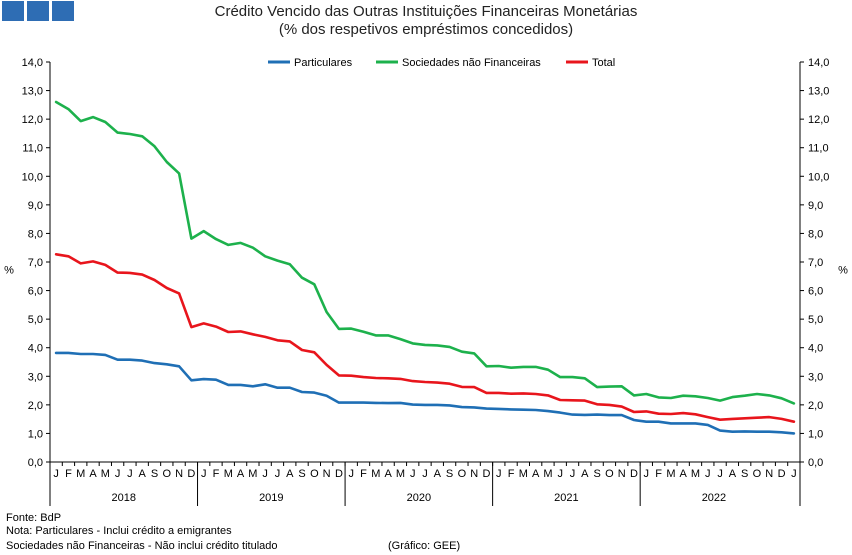 Image resolution: width=852 pixels, height=555 pixels. What do you see at coordinates (35, 377) in the screenshot?
I see `y-tick-label-left: 3,0` at bounding box center [35, 377].